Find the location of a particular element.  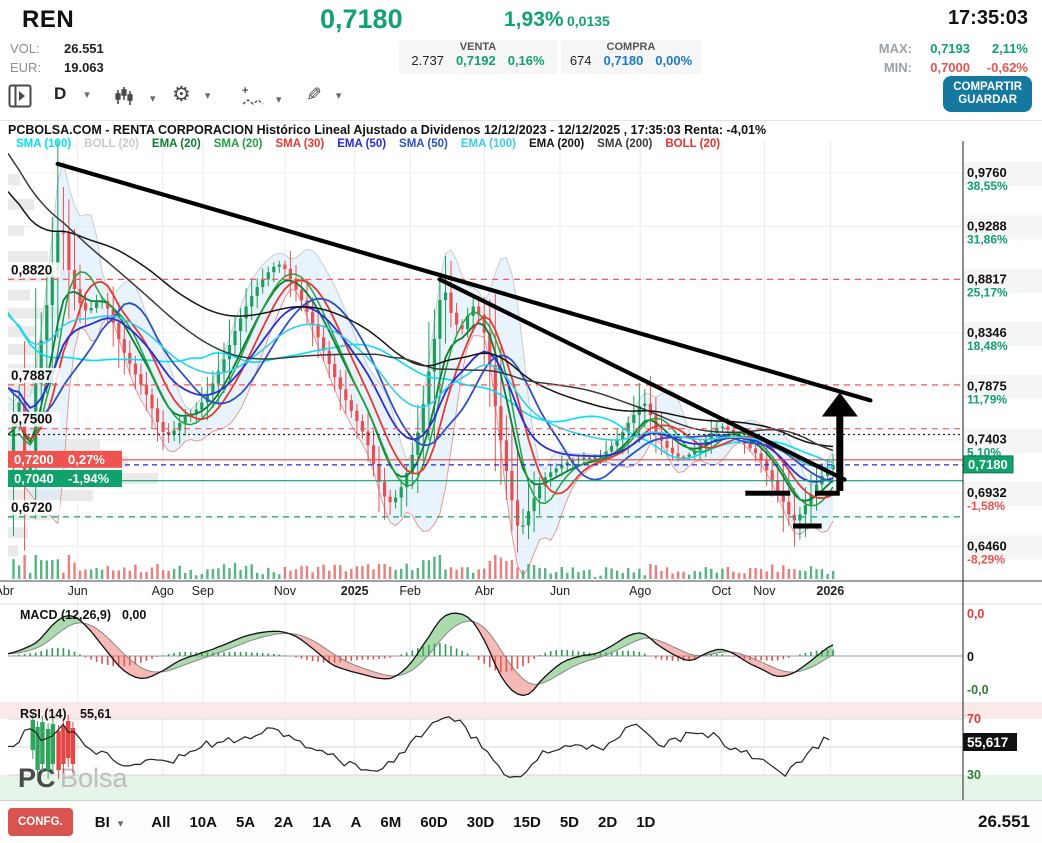

panel-toggle-button is located at coordinates (20, 98).